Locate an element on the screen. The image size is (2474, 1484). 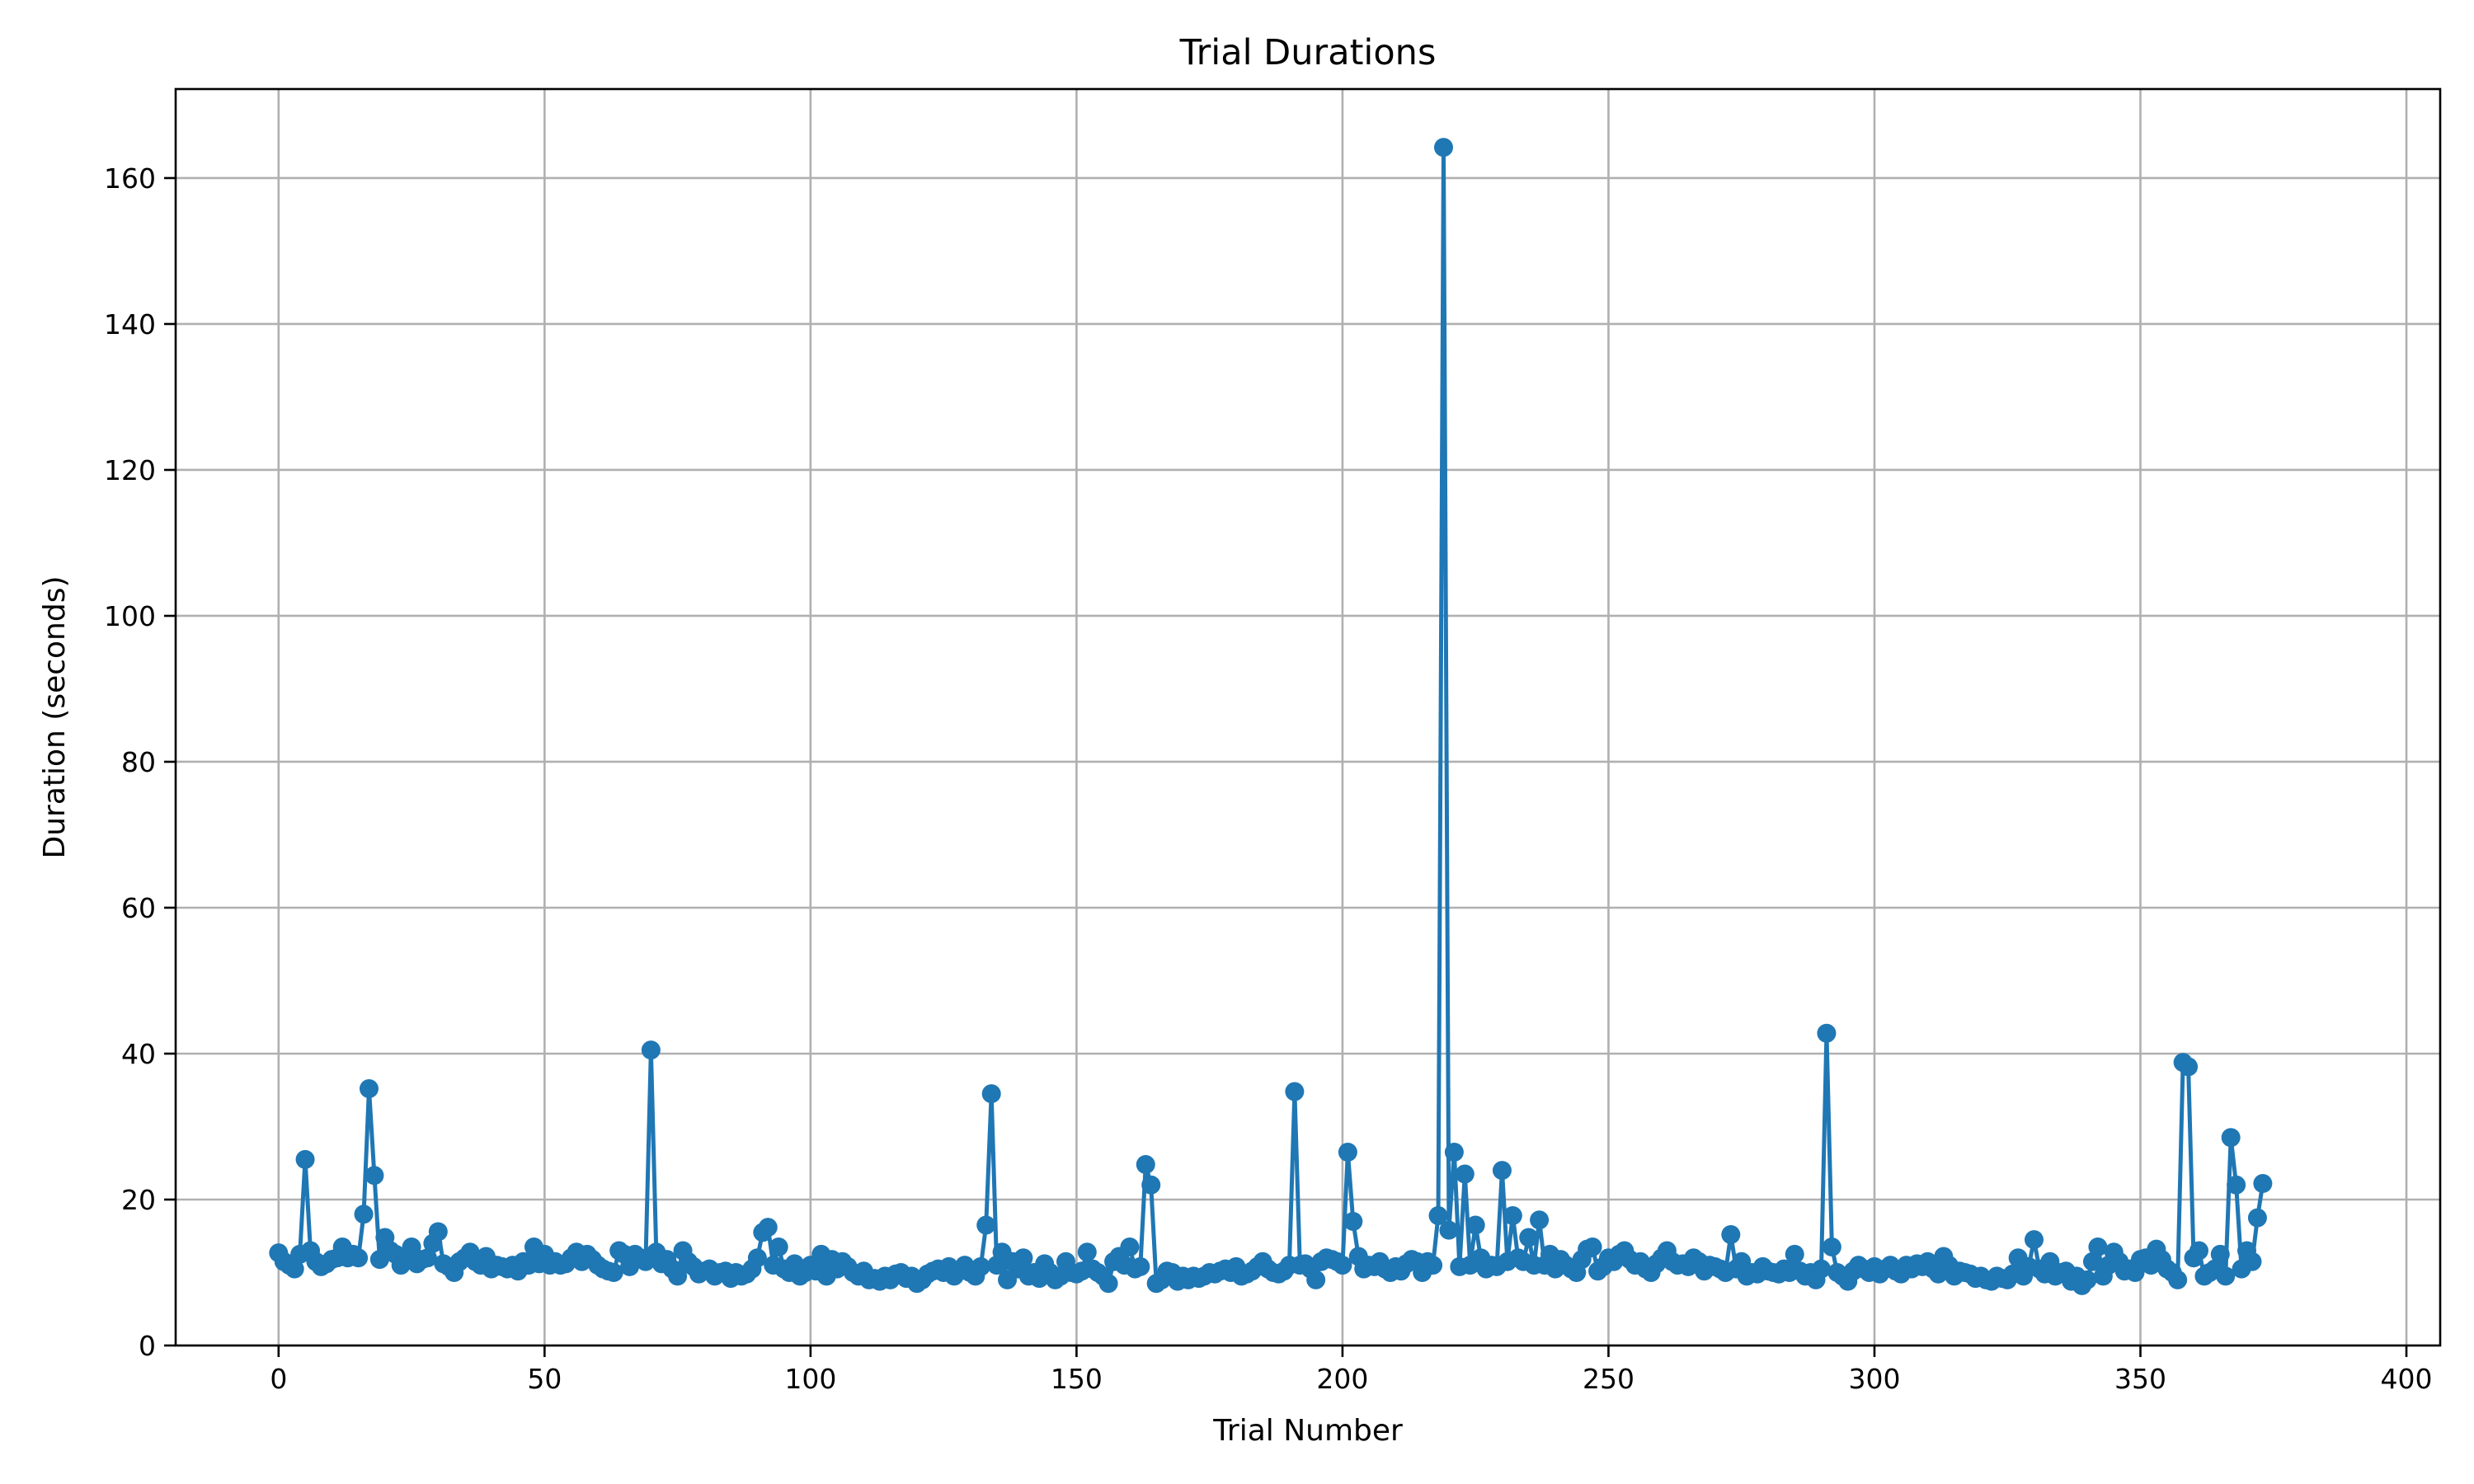
x-tick-label: 150 is located at coordinates (1077, 1379).